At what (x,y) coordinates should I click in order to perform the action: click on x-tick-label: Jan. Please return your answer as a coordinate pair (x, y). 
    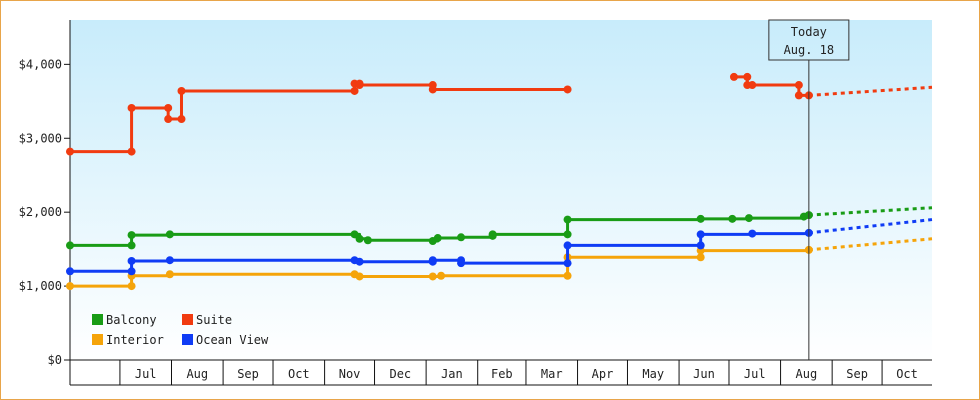
    Looking at the image, I should click on (452, 374).